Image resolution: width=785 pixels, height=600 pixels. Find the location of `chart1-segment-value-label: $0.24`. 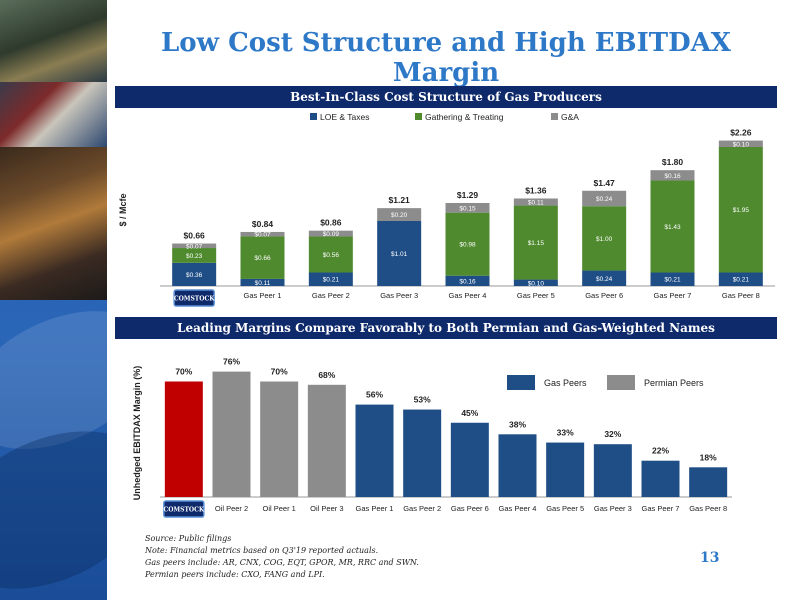

chart1-segment-value-label: $0.24 is located at coordinates (604, 199).